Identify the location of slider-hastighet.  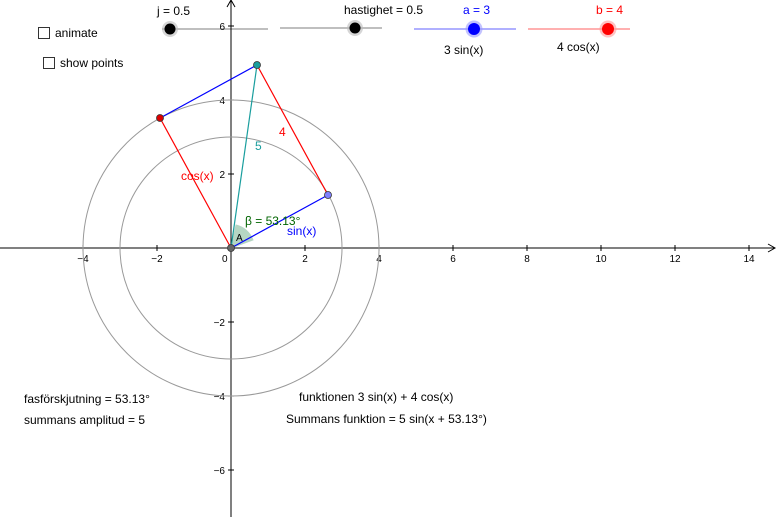
(331, 28).